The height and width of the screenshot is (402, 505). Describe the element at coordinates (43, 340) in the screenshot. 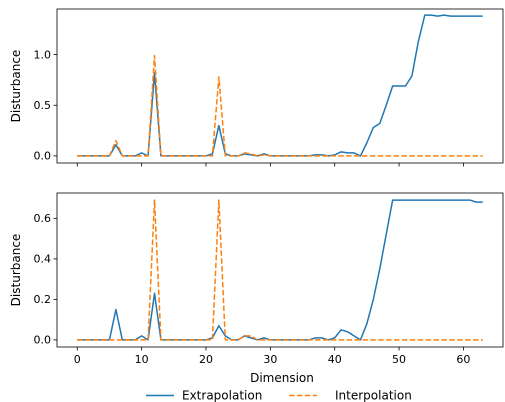

I see `y-tick-label-panel-1: 0.0` at that location.